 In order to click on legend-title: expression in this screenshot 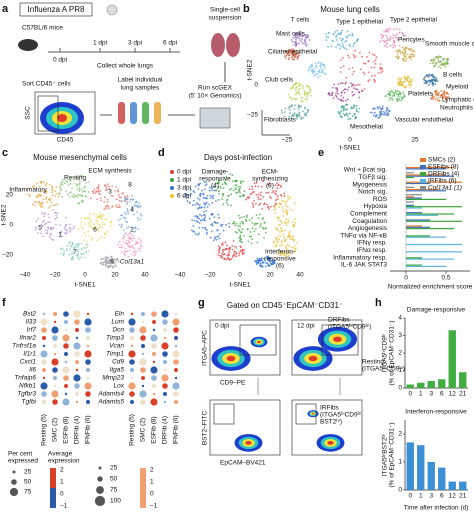, I will do `click(64, 461)`.